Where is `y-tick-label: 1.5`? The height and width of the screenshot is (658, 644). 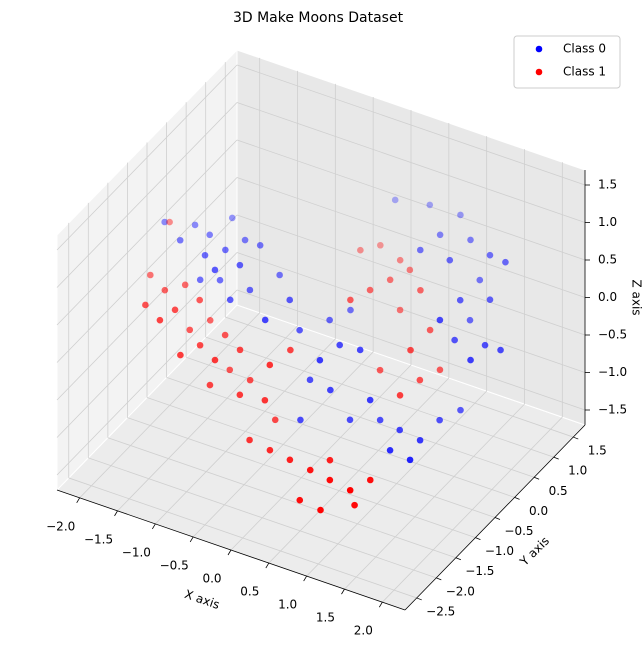 y-tick-label: 1.5 is located at coordinates (597, 451).